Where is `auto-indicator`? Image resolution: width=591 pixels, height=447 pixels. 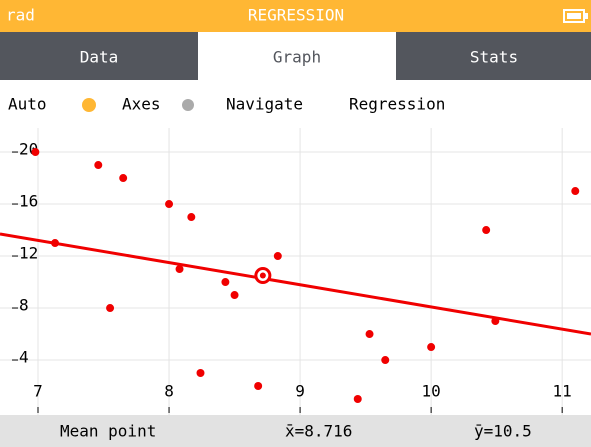 auto-indicator is located at coordinates (89, 105).